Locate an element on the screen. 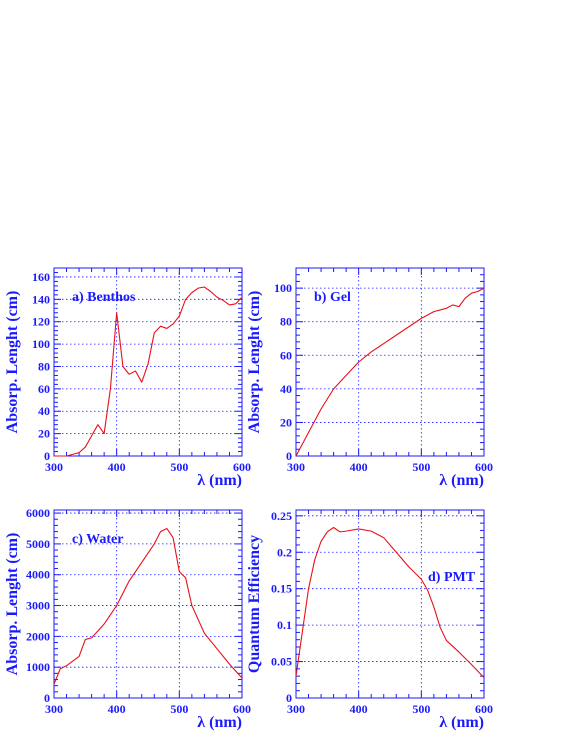  y-tick-label-1: 1000 is located at coordinates (38, 667).